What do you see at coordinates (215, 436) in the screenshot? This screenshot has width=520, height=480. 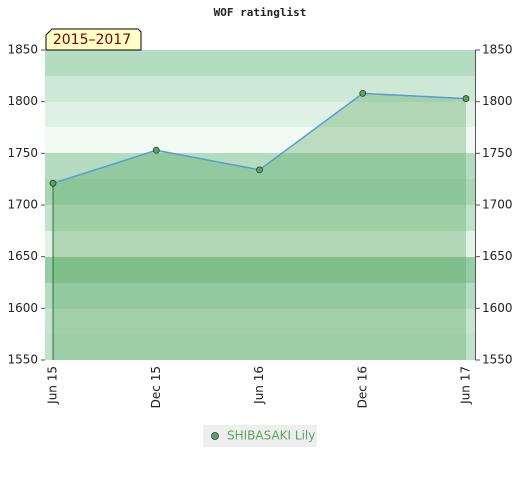 I see `legend-marker` at bounding box center [215, 436].